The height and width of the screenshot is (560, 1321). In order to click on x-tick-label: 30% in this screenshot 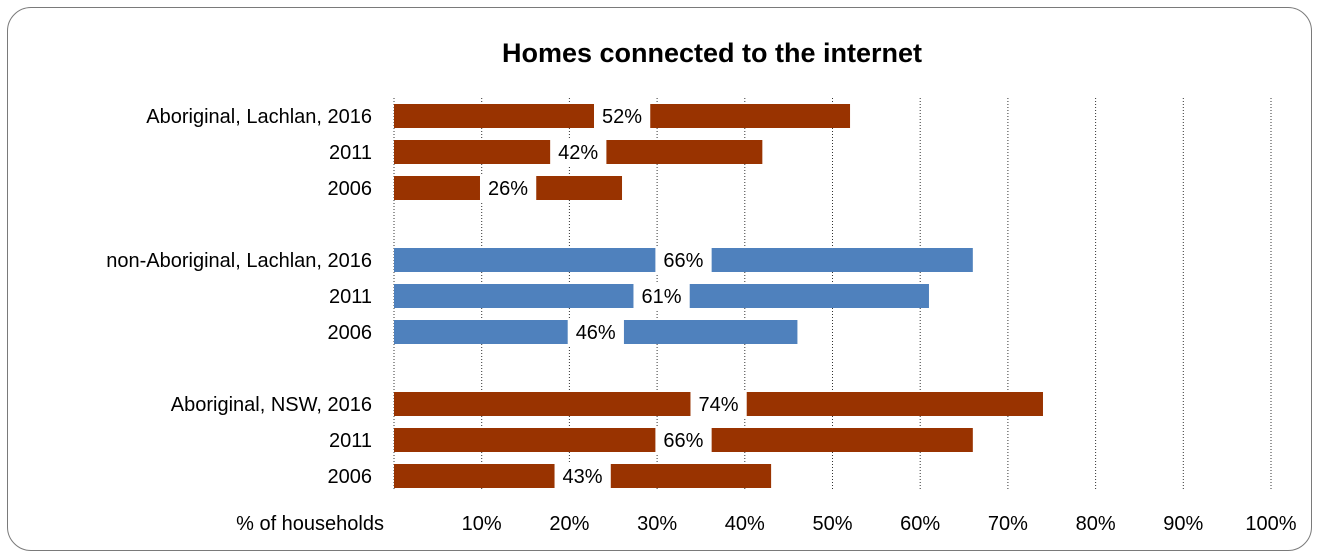, I will do `click(657, 524)`.